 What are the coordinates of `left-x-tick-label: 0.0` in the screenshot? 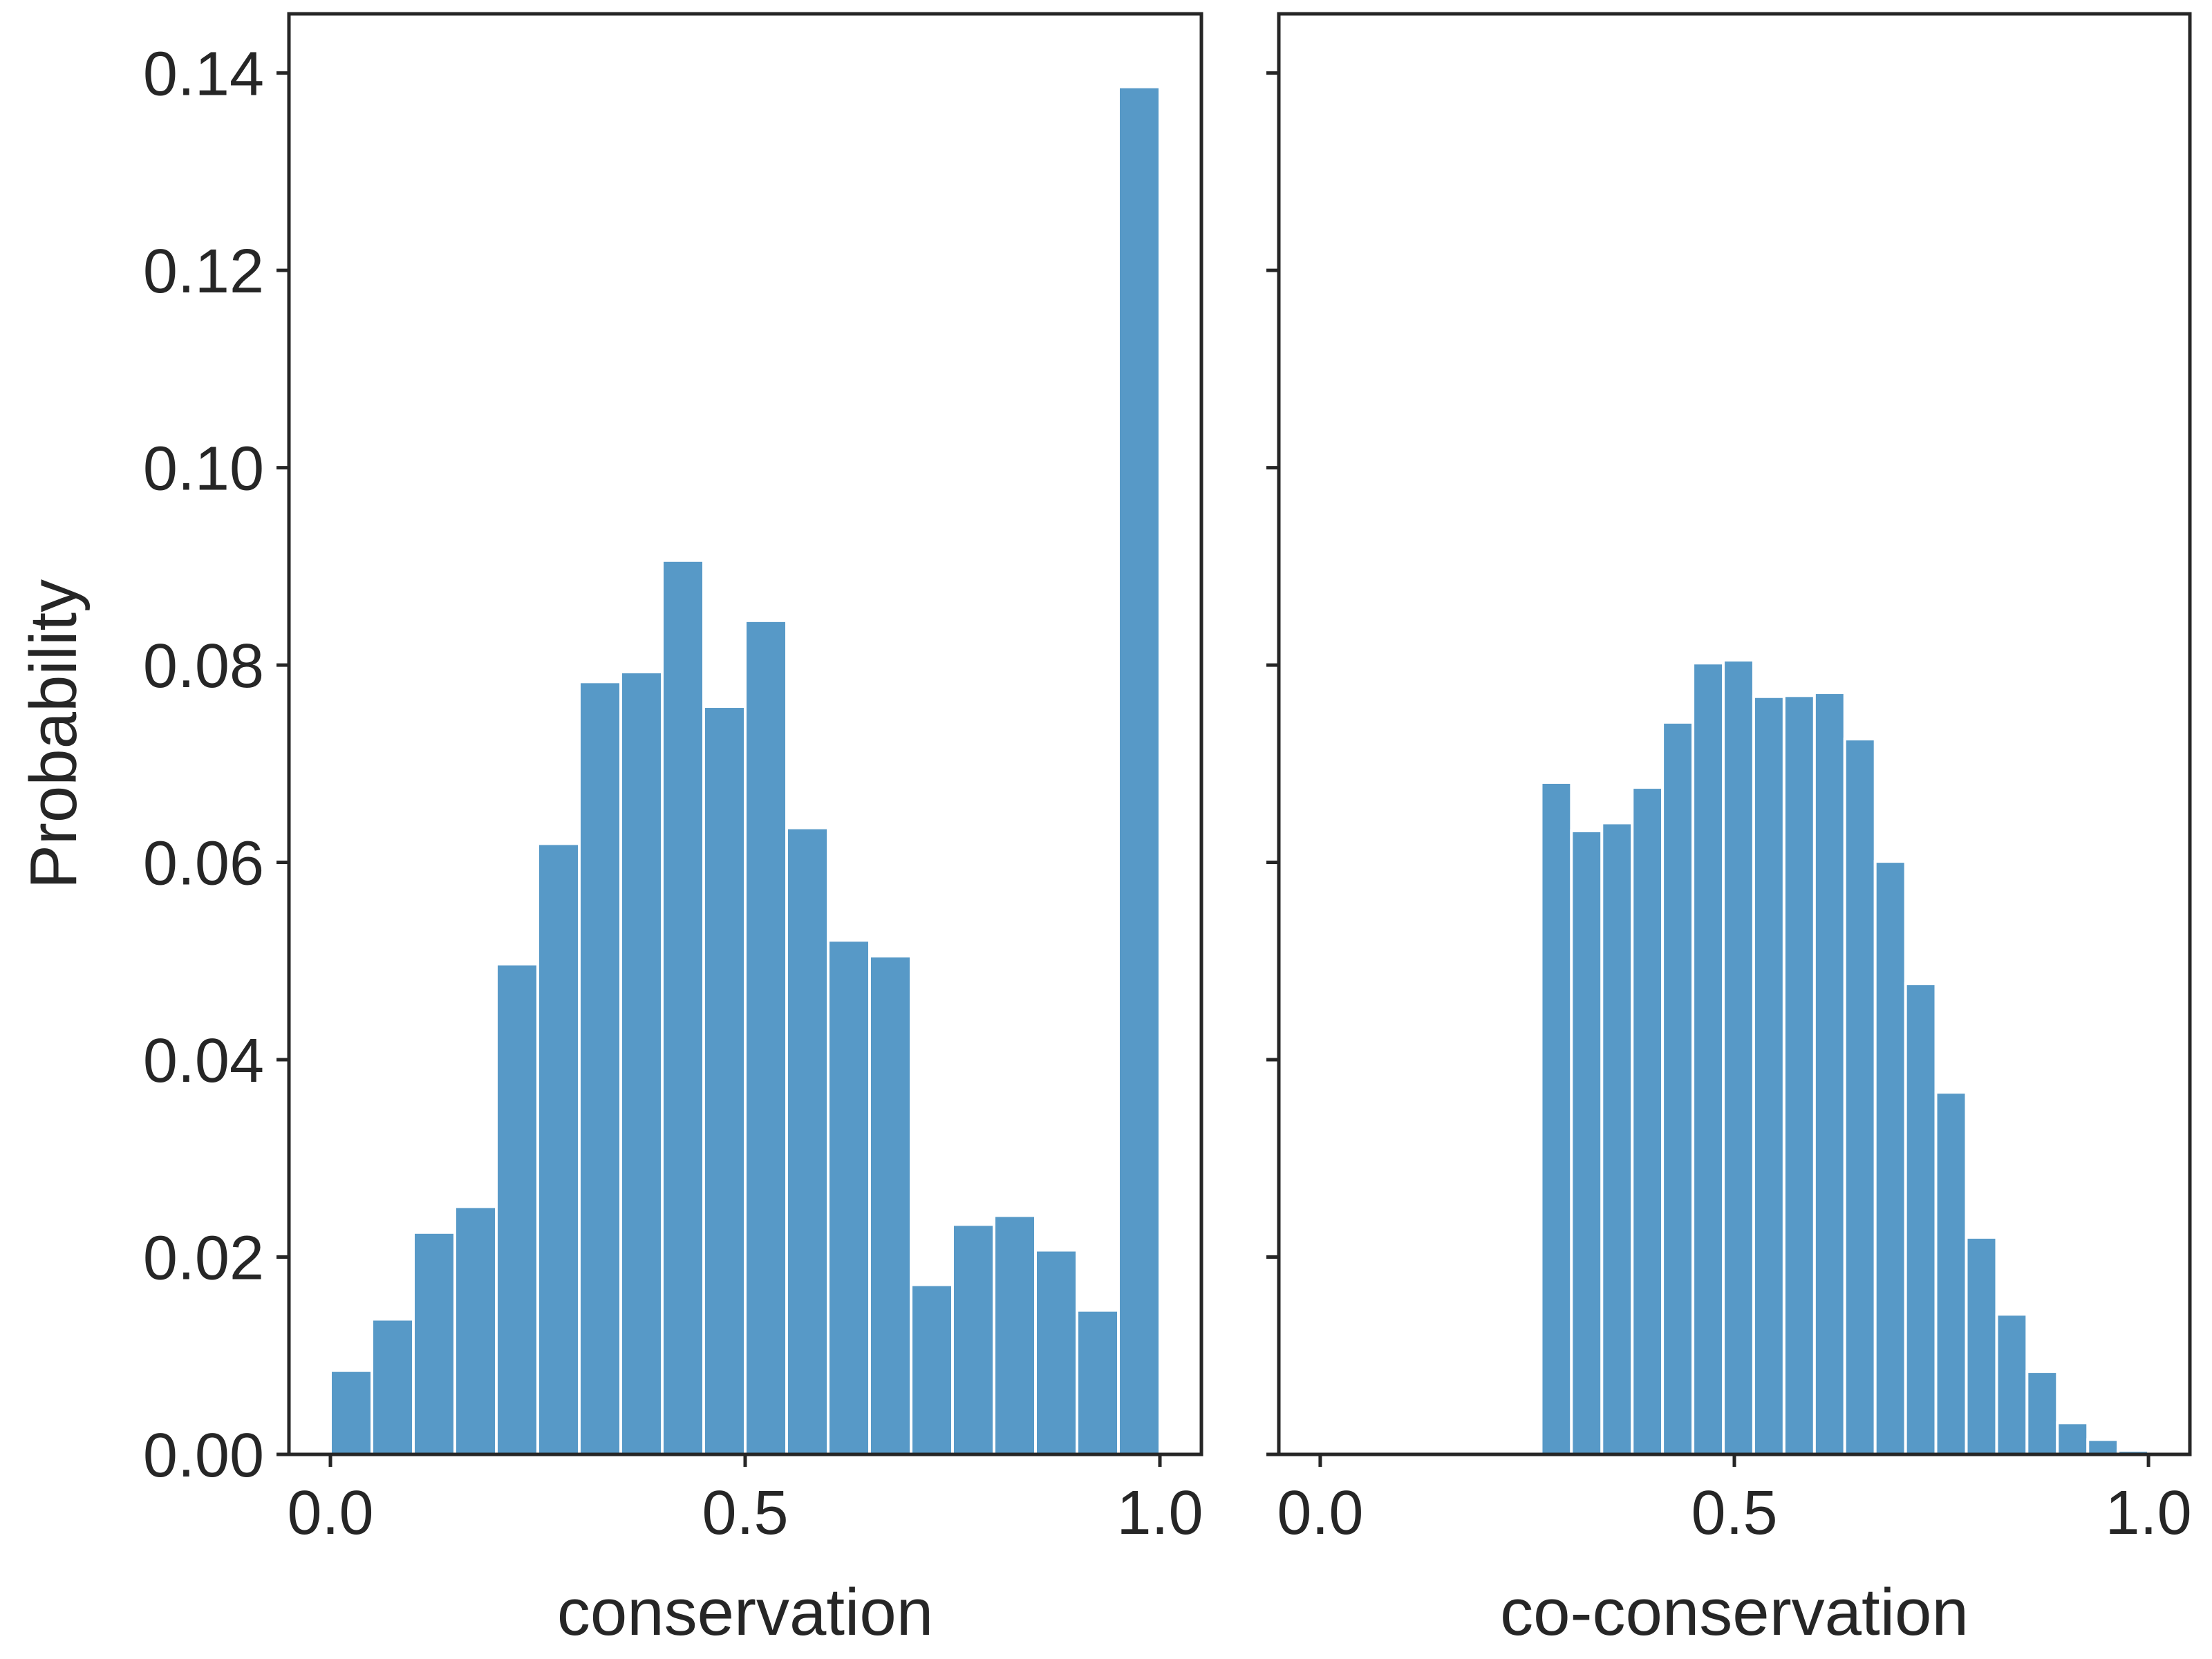 It's located at (330, 1513).